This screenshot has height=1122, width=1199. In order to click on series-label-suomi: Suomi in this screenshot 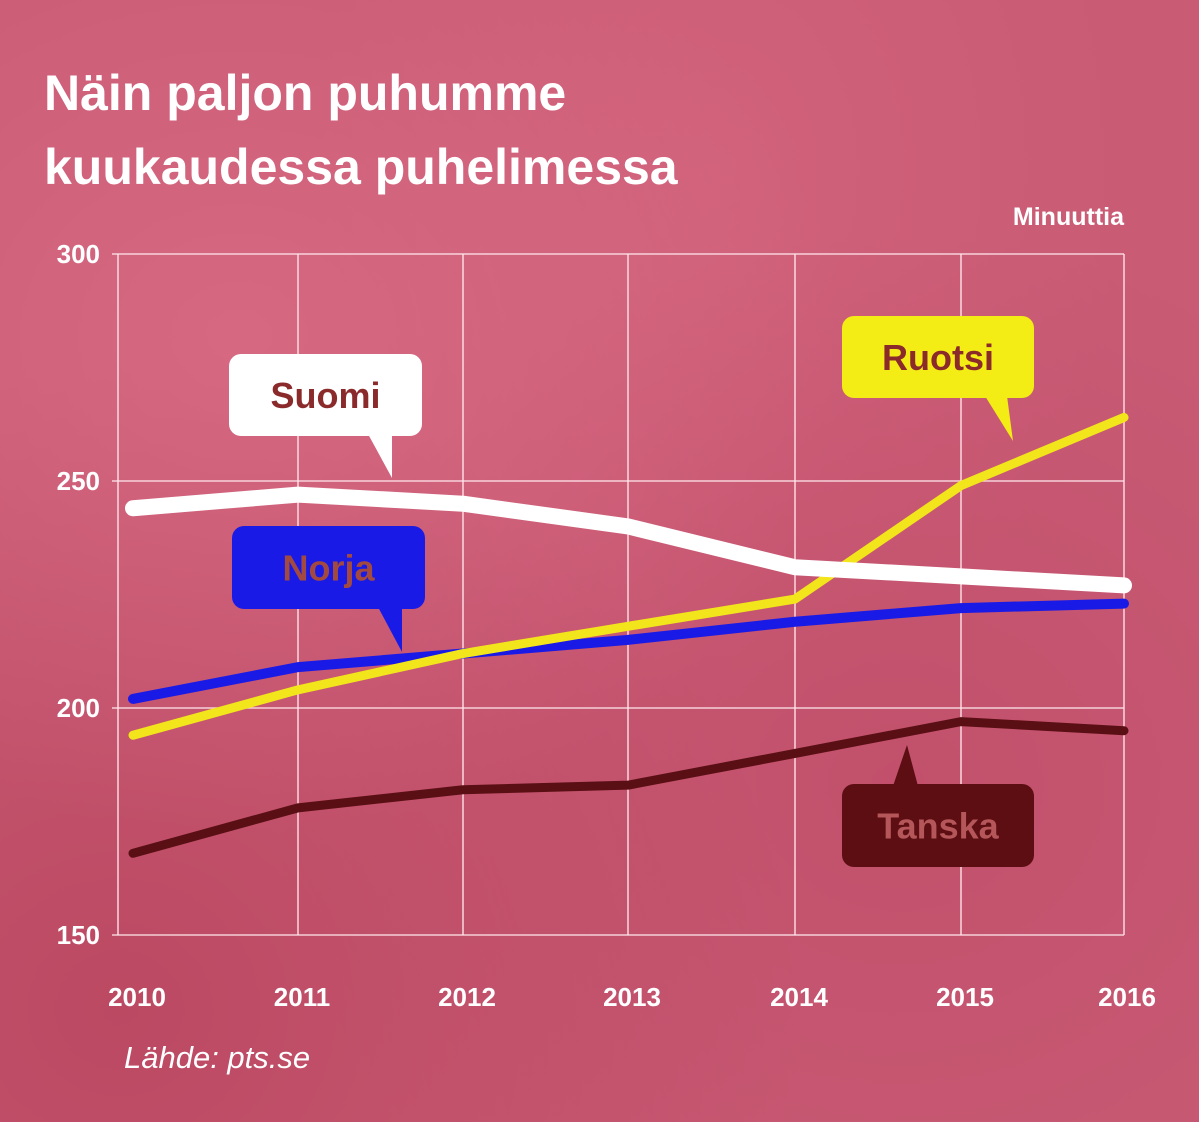, I will do `click(325, 416)`.